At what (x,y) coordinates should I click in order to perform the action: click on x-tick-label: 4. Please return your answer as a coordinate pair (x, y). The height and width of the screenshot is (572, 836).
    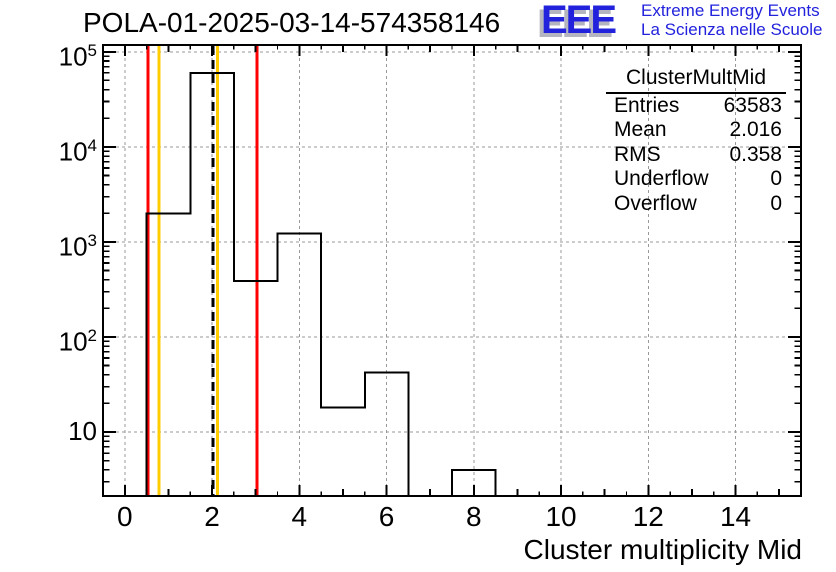
    Looking at the image, I should click on (299, 516).